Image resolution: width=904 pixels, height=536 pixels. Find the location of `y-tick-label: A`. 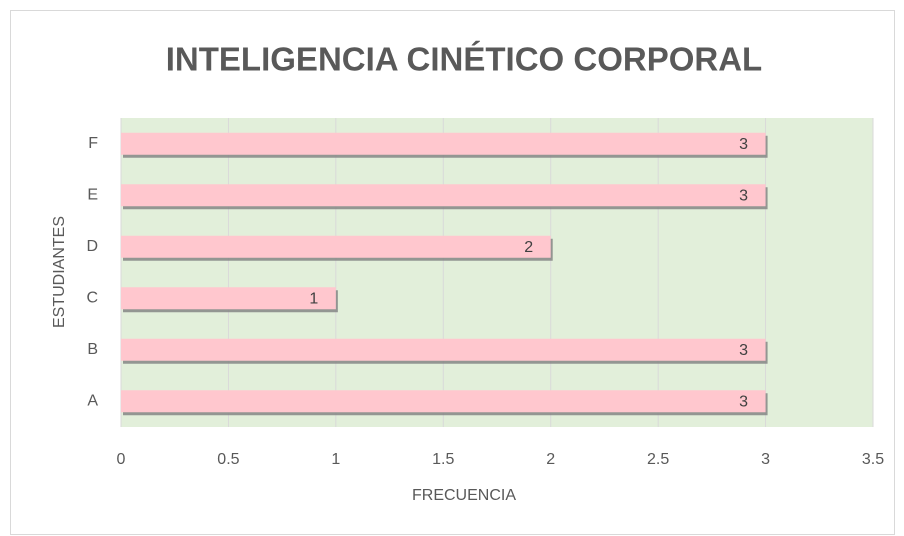

y-tick-label: A is located at coordinates (92, 400).